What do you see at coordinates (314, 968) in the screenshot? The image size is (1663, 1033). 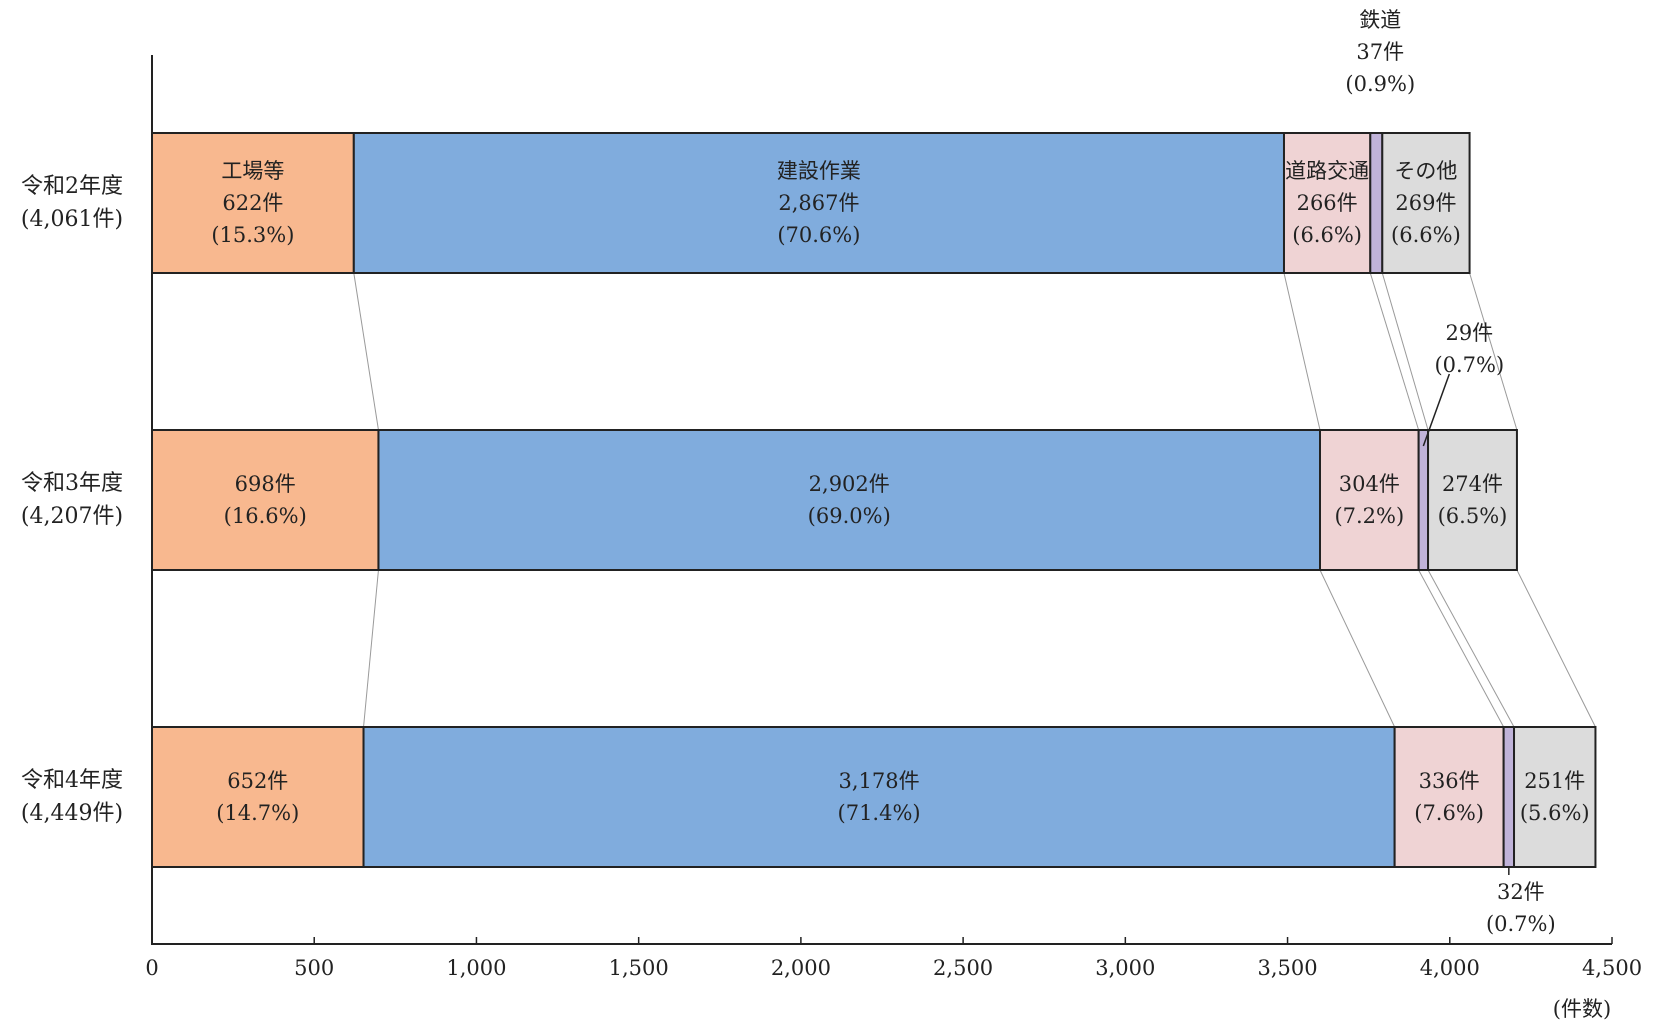 I see `x-tick-label-1: 500` at bounding box center [314, 968].